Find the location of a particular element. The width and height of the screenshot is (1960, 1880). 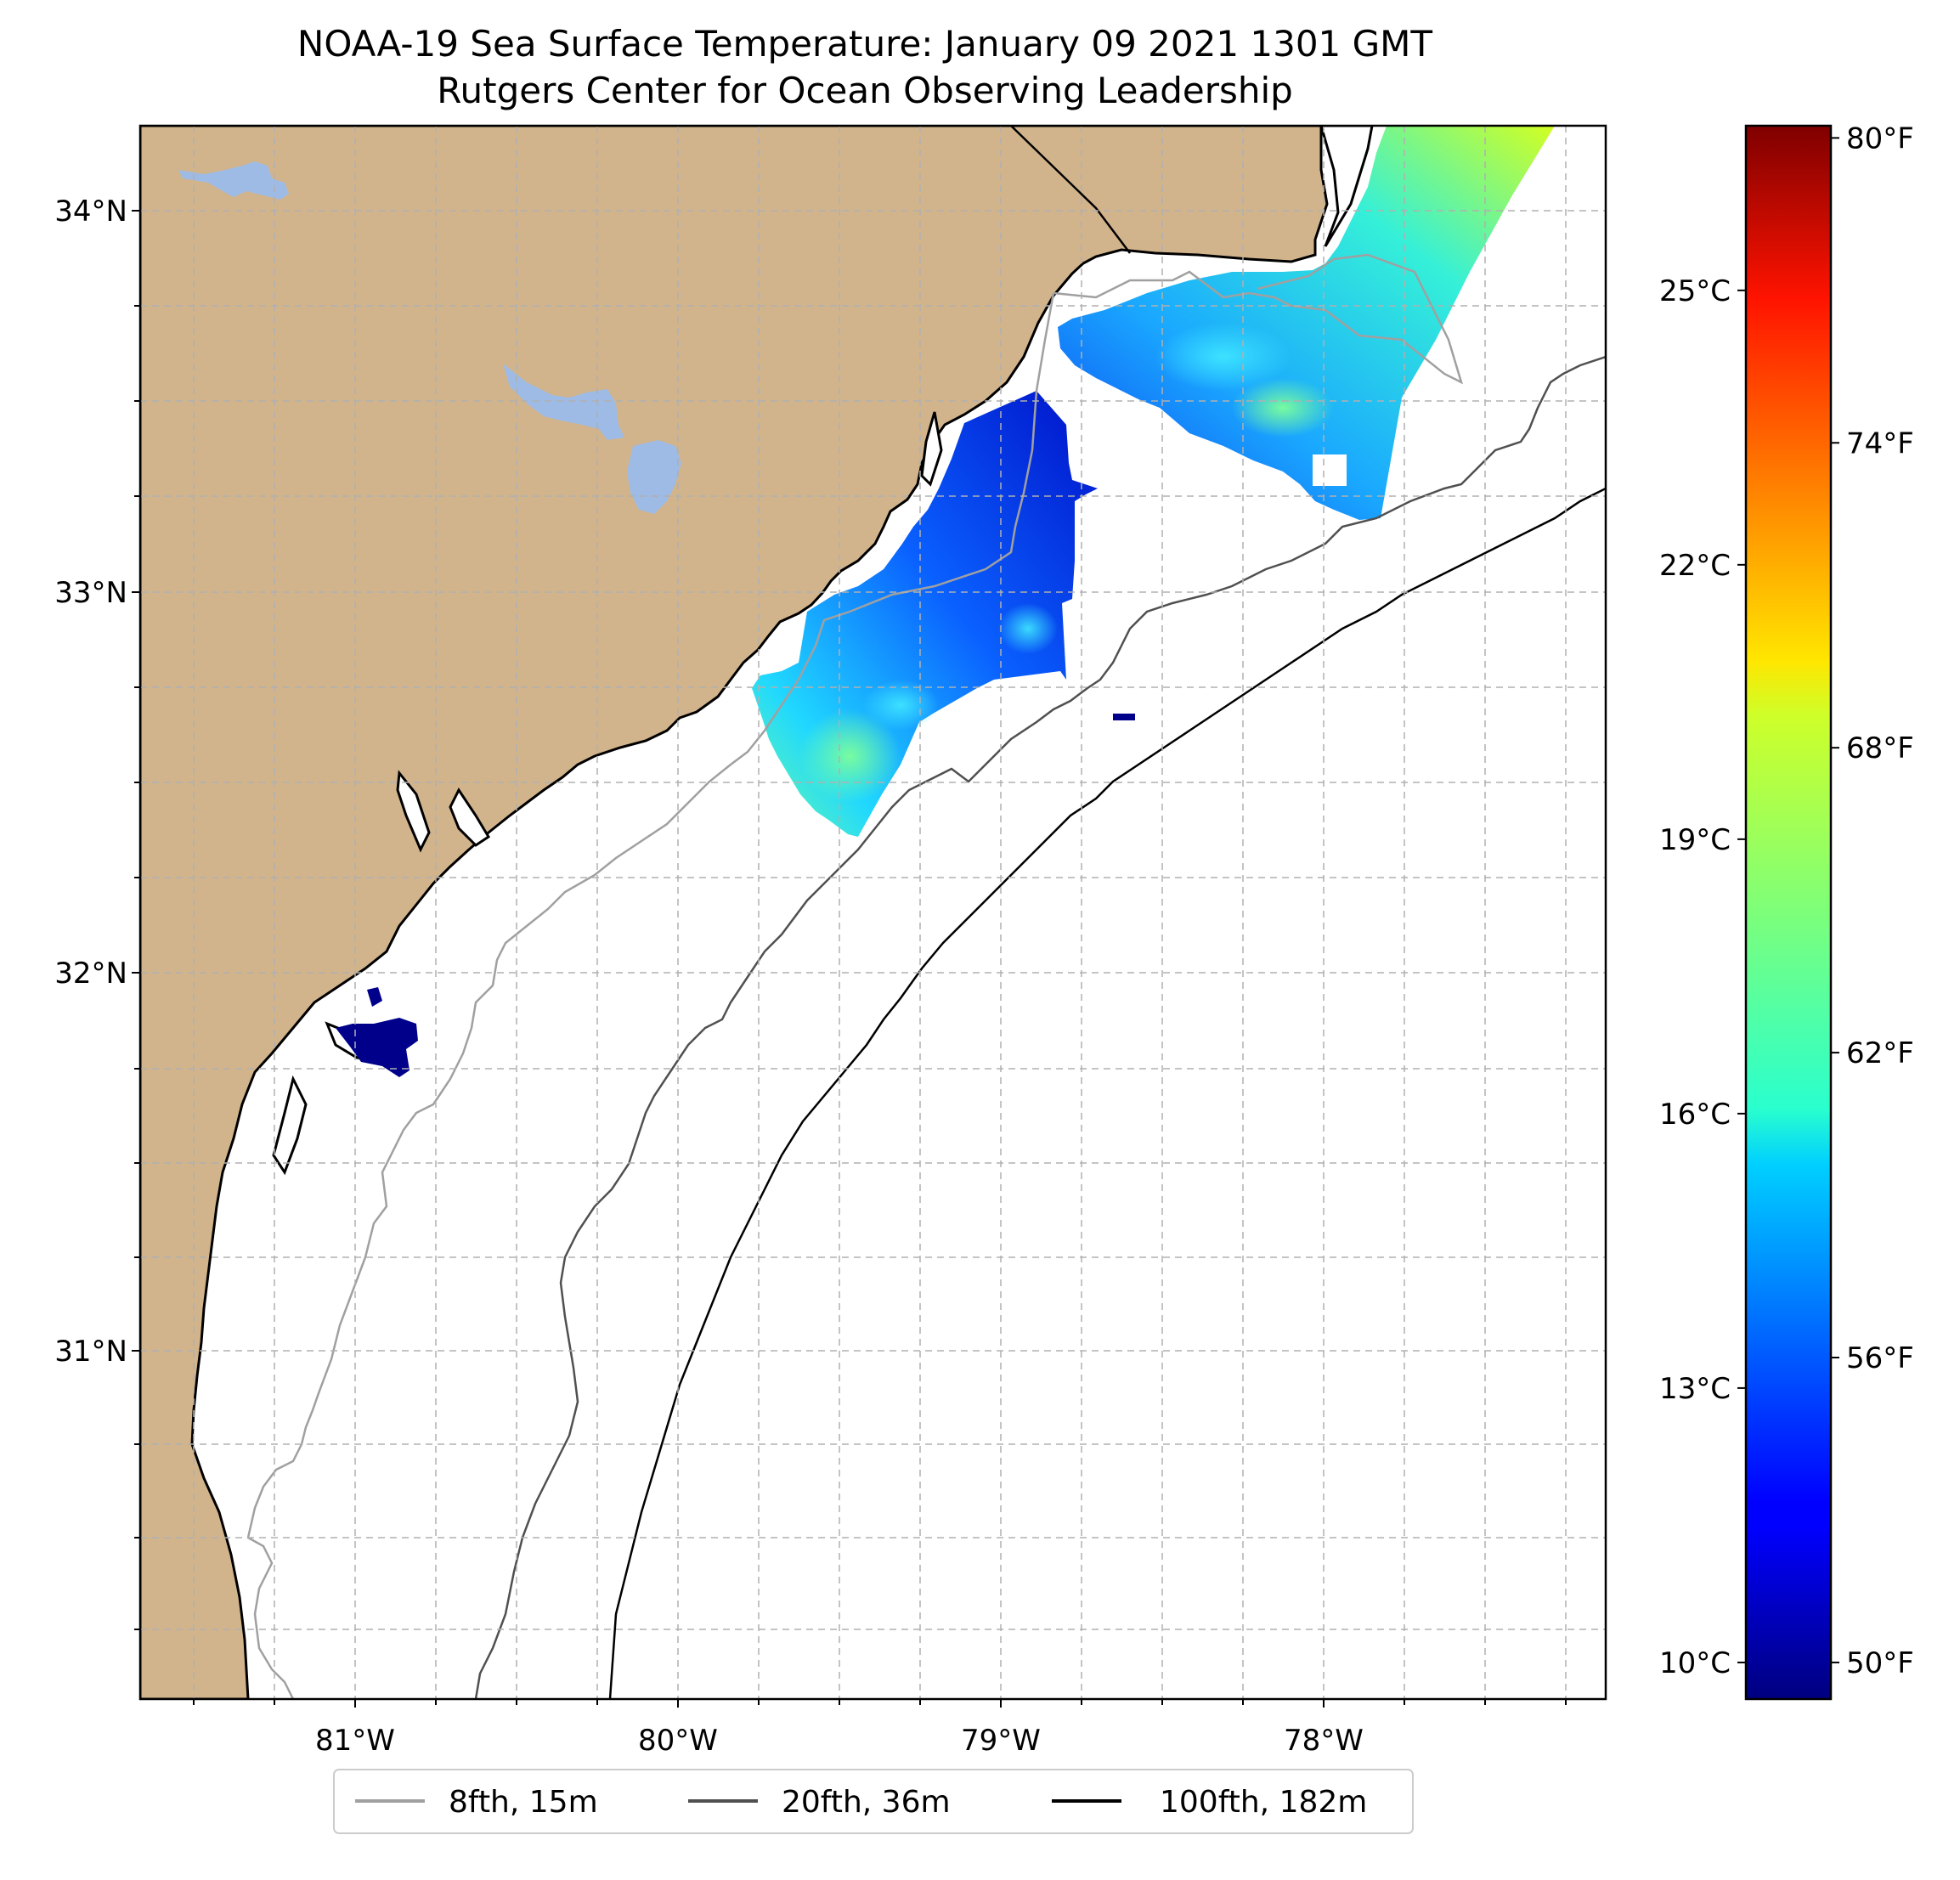

colorbar-label-fahrenheit: 74°F is located at coordinates (1880, 443).